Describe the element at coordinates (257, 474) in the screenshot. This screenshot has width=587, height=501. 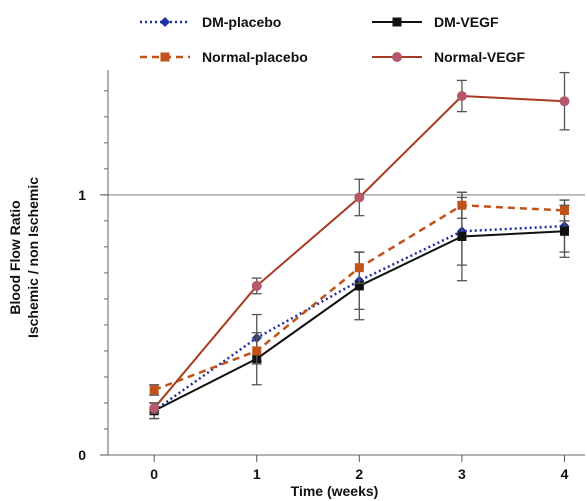
I see `x-tick-label: 1` at that location.